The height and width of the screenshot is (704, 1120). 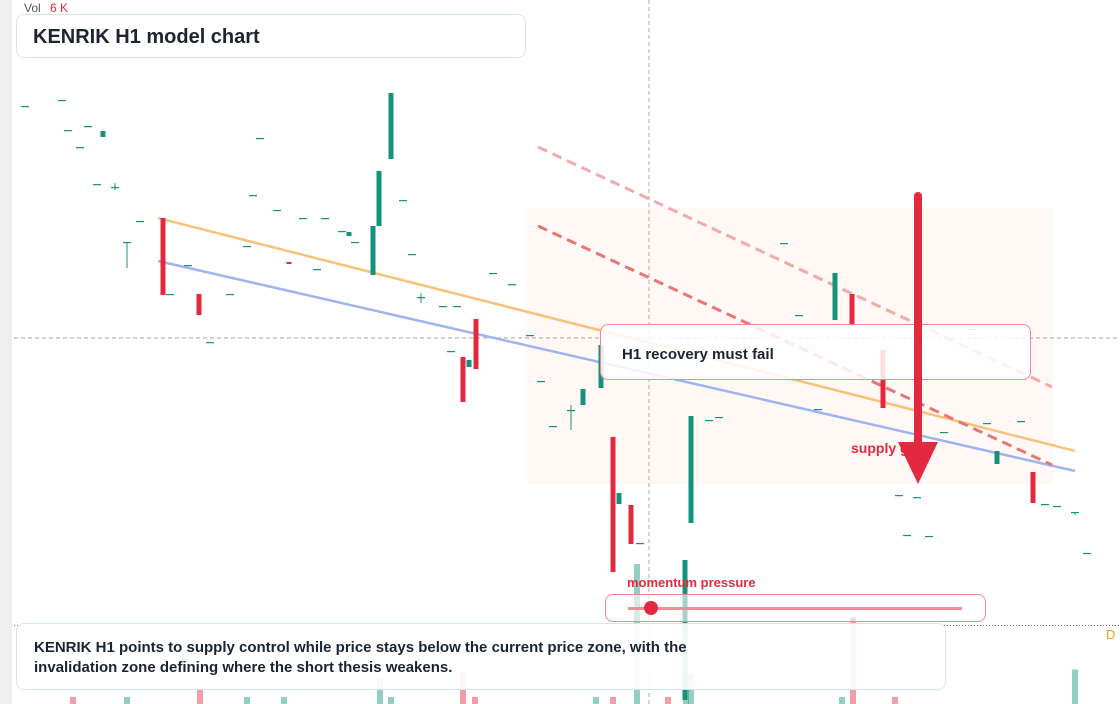 What do you see at coordinates (271, 36) in the screenshot?
I see `title-box: KENRIK H1 model chart` at bounding box center [271, 36].